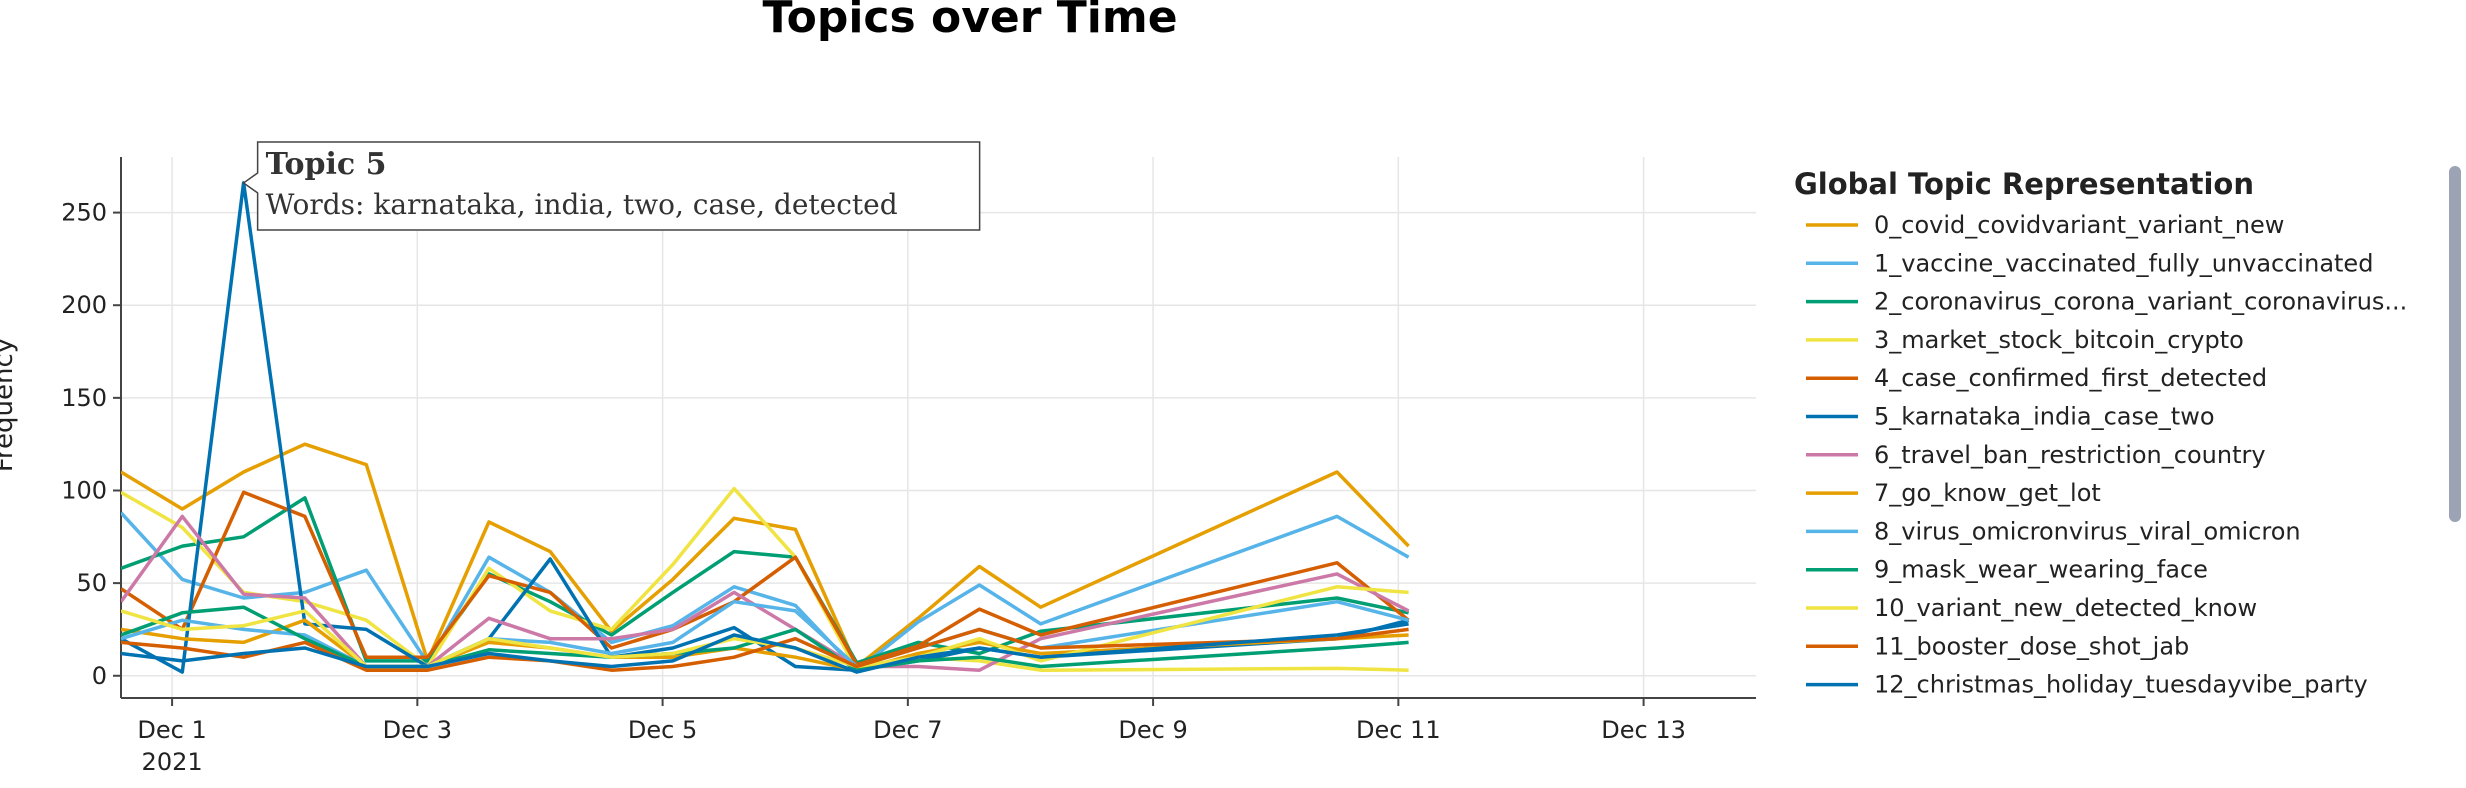 This screenshot has width=2466, height=788. I want to click on x-tick-year-label: 2021, so click(172, 762).